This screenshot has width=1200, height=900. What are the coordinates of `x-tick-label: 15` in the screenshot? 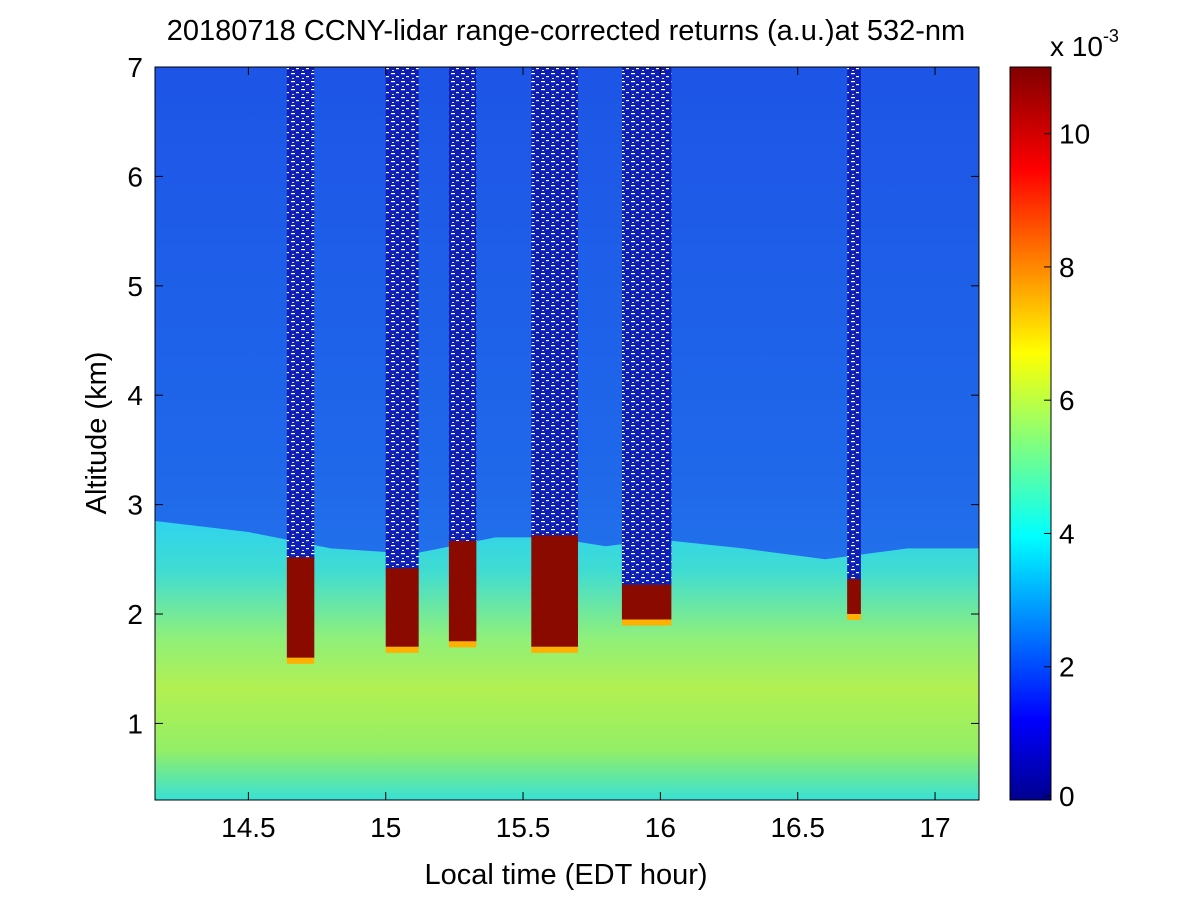 It's located at (385, 827).